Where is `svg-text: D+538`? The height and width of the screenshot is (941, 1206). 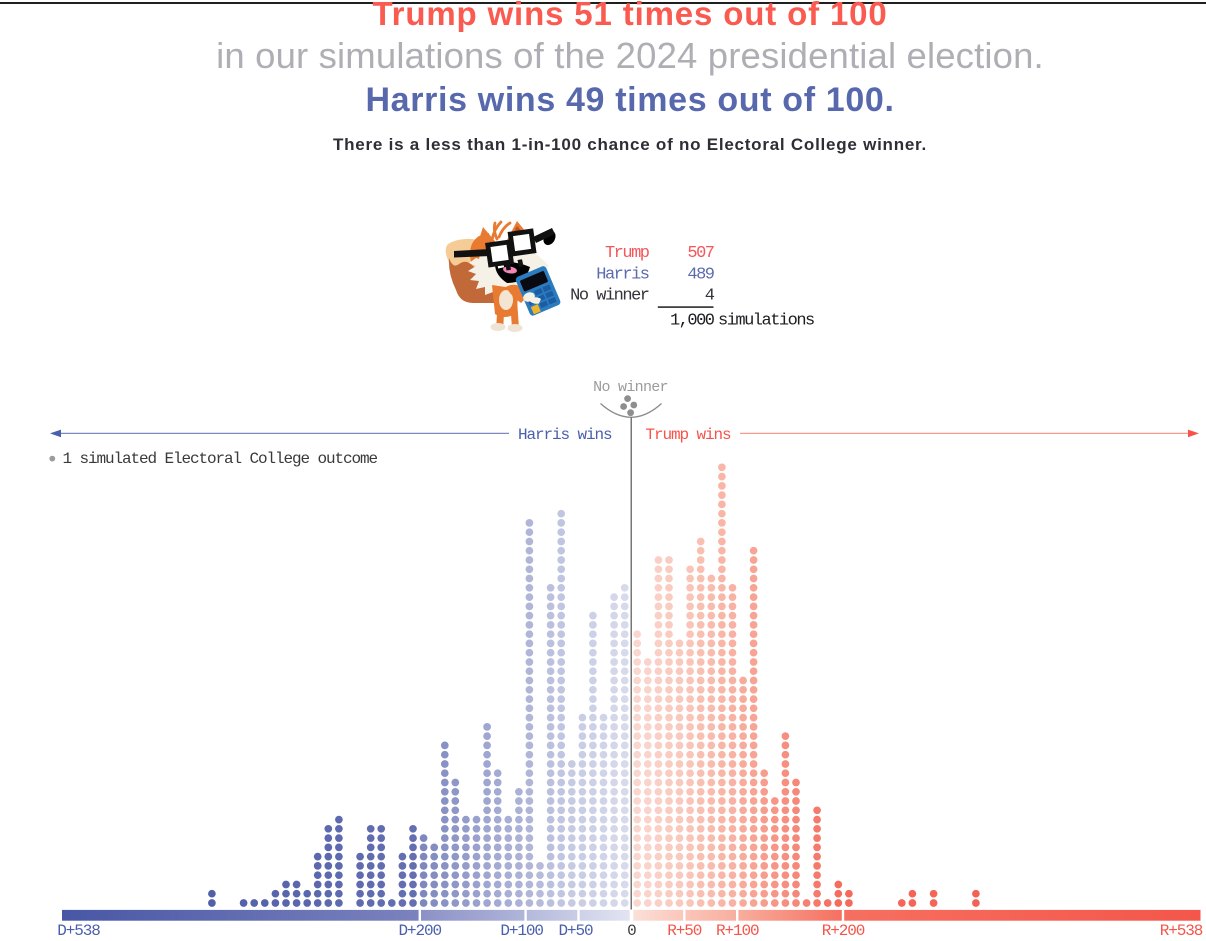
svg-text: D+538 is located at coordinates (78, 931).